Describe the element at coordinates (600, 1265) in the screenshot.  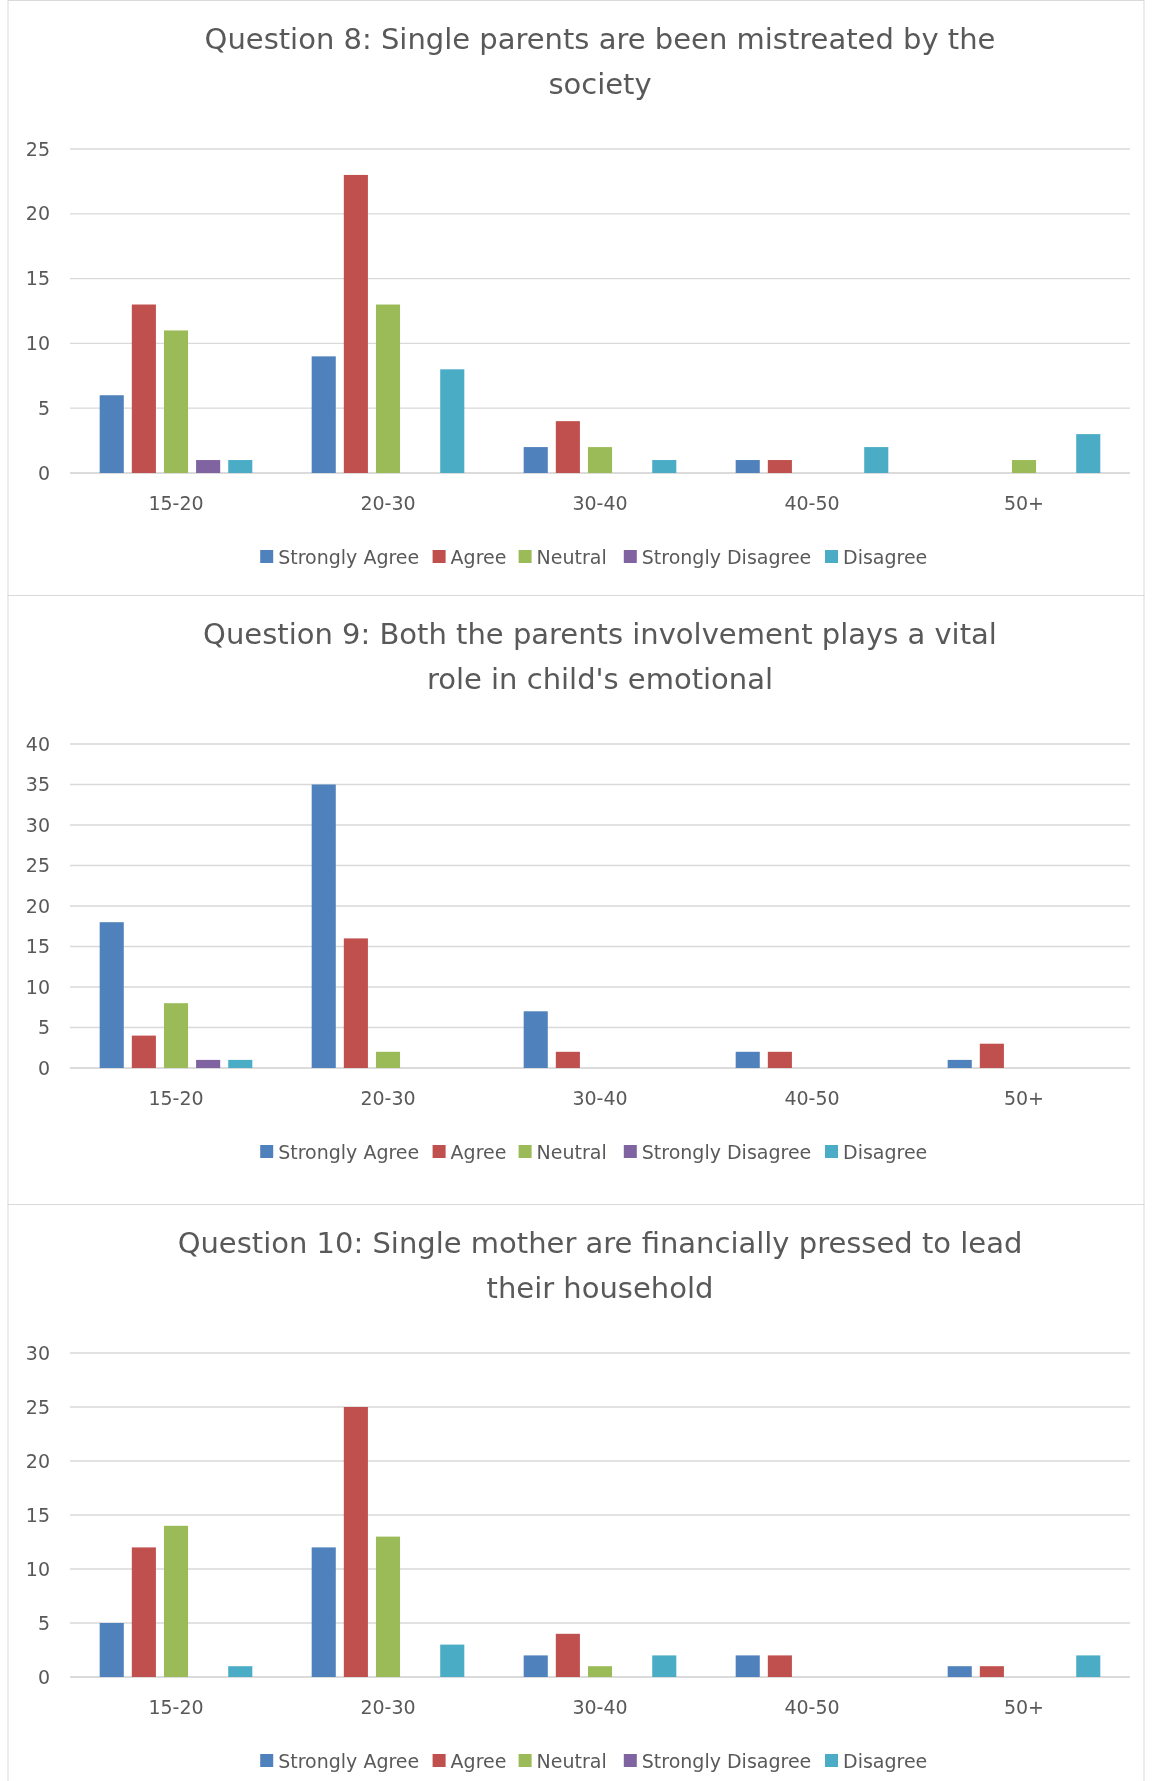
I see `chart-title: Question 10: Single mother are financially pressed to lead their household` at that location.